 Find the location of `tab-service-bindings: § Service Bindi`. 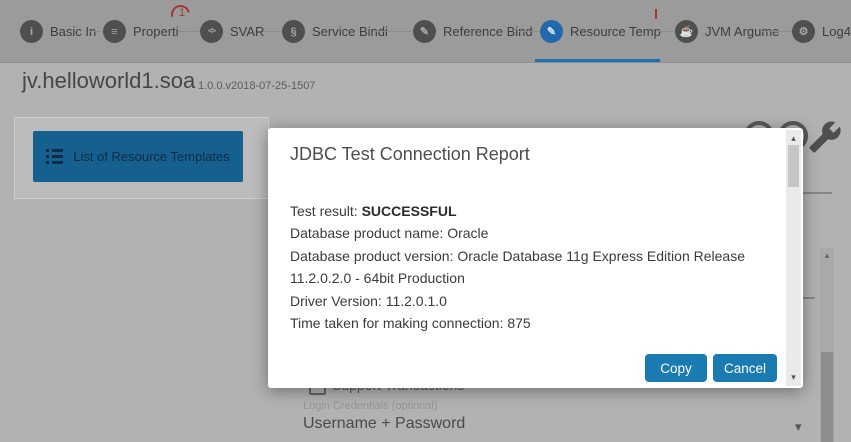

tab-service-bindings: § Service Bindi is located at coordinates (335, 31).